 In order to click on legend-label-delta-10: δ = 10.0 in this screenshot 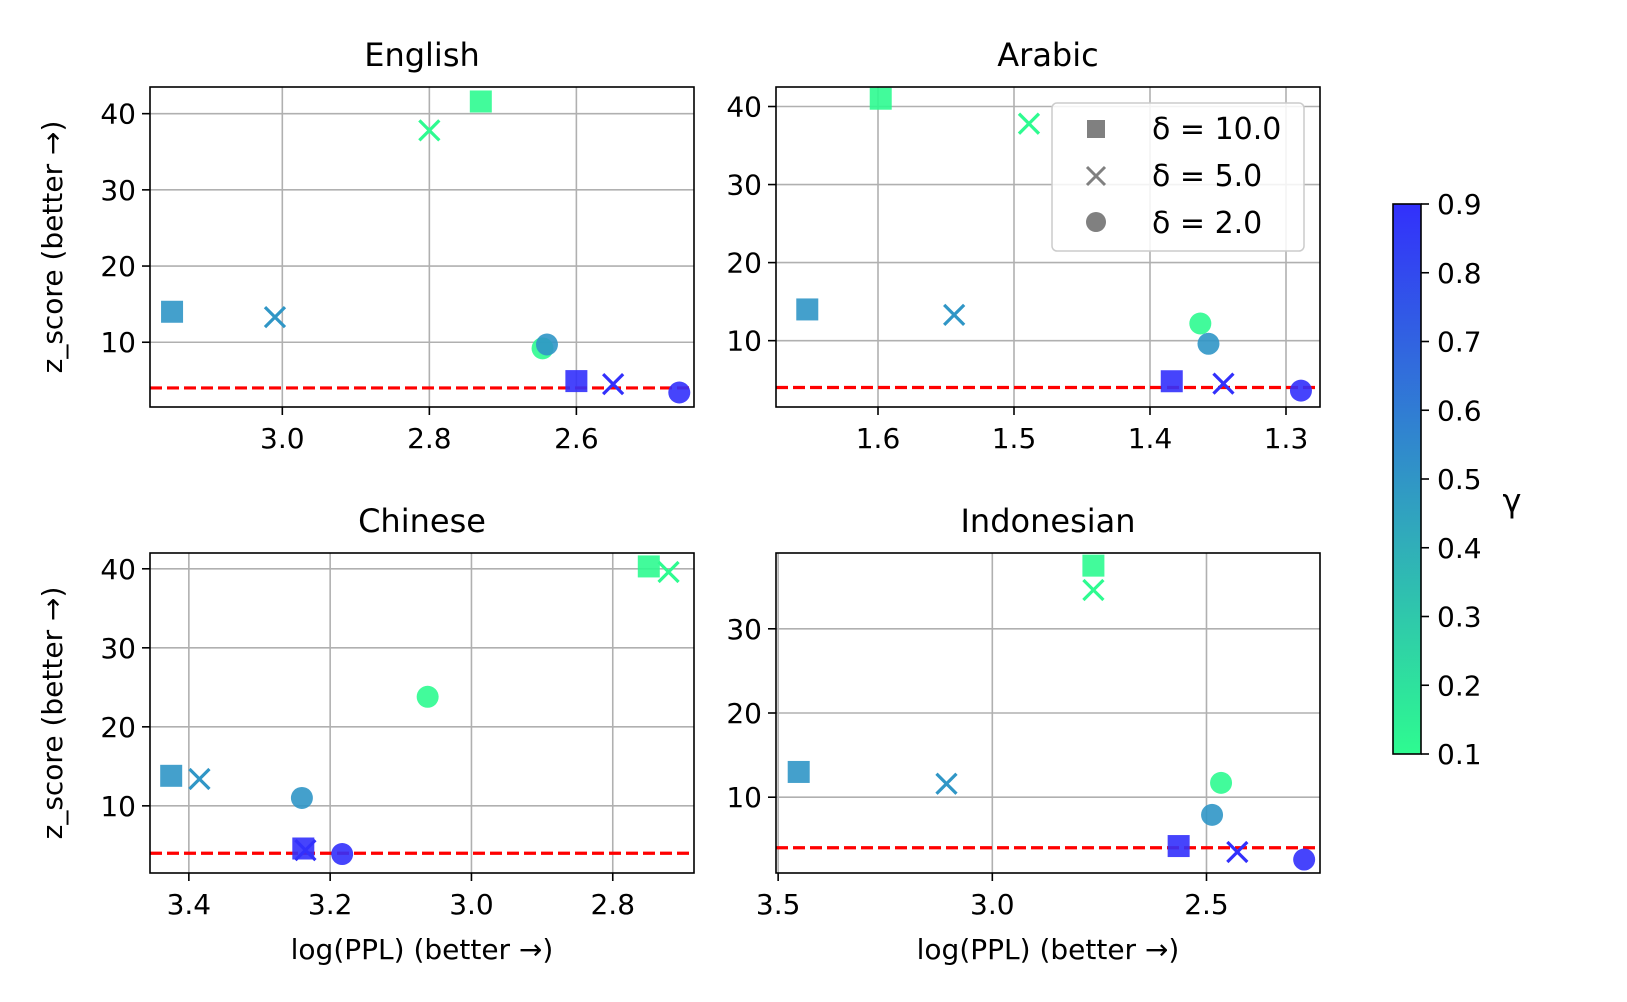, I will do `click(1216, 129)`.